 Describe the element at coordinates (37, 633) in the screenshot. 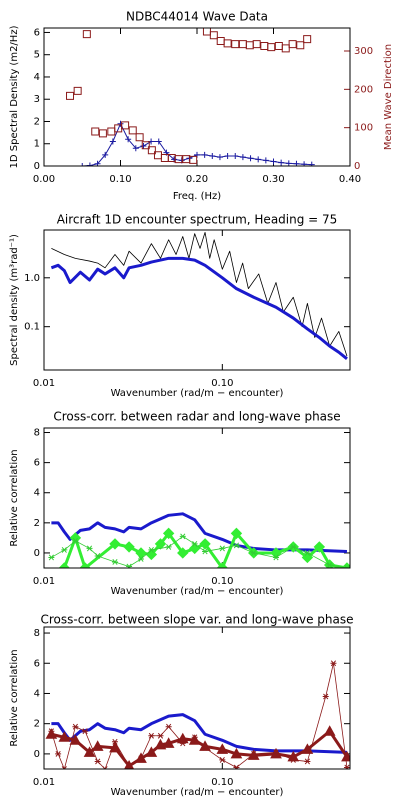

I see `y-tick-label: 8` at that location.